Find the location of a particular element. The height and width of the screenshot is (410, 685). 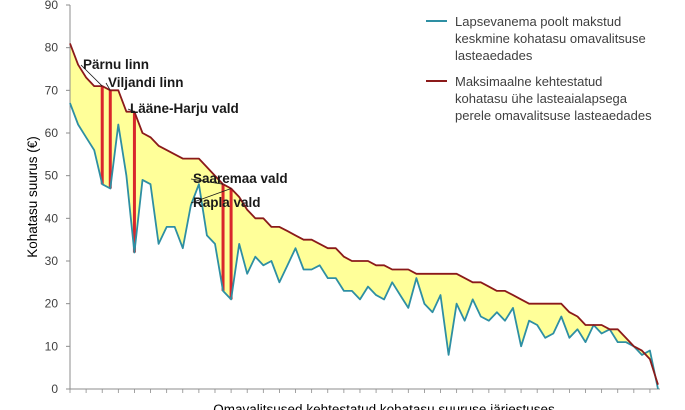

y-tick-label: 10 is located at coordinates (52, 346).